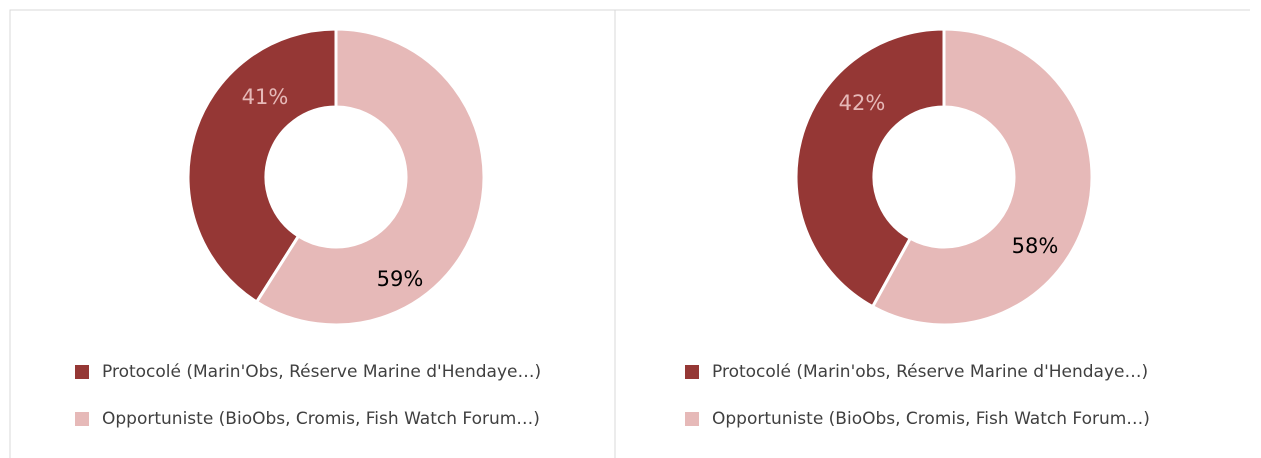 The height and width of the screenshot is (458, 1261). I want to click on data-label: 59%, so click(400, 279).